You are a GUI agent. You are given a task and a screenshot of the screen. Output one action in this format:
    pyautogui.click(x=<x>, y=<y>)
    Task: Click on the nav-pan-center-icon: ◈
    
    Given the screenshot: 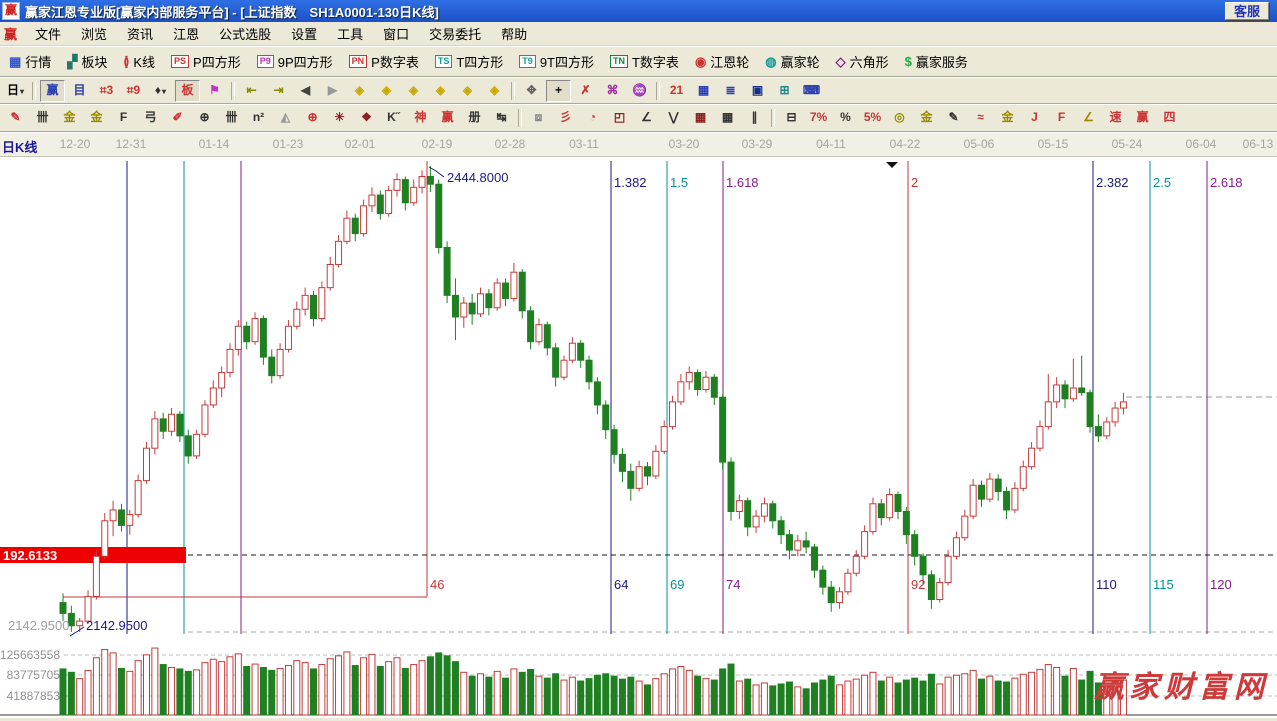 What is the action you would take?
    pyautogui.click(x=494, y=89)
    